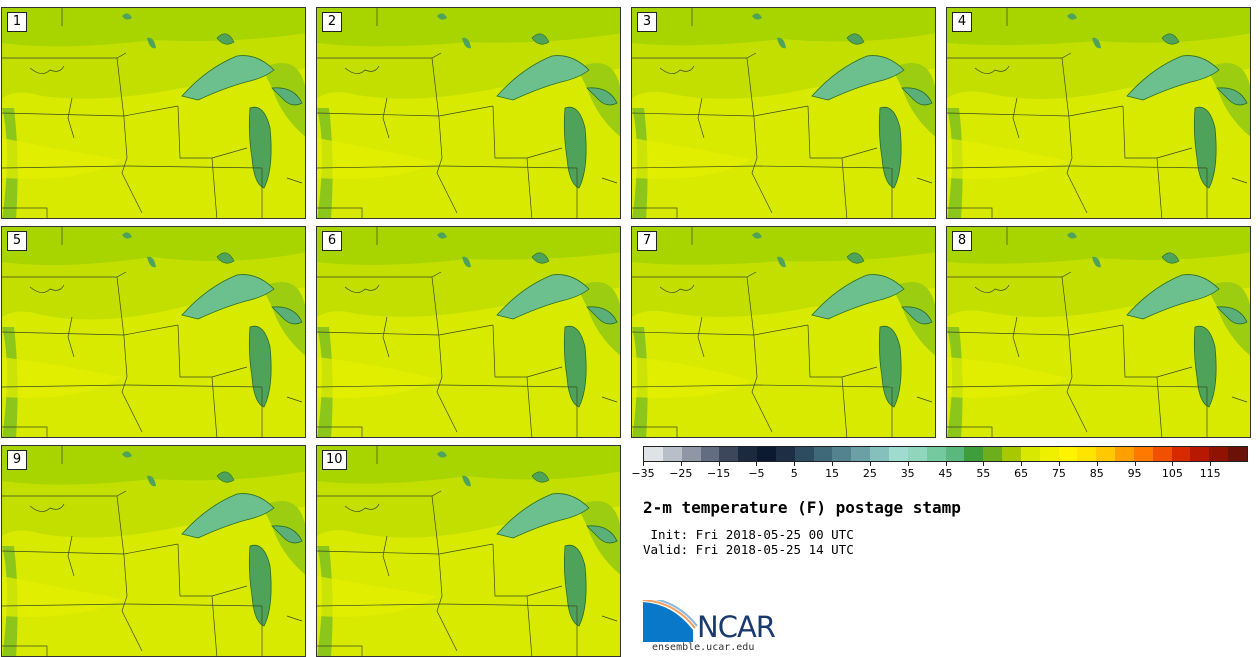 The width and height of the screenshot is (1260, 657). Describe the element at coordinates (334, 460) in the screenshot. I see `member-number-label: 10` at that location.